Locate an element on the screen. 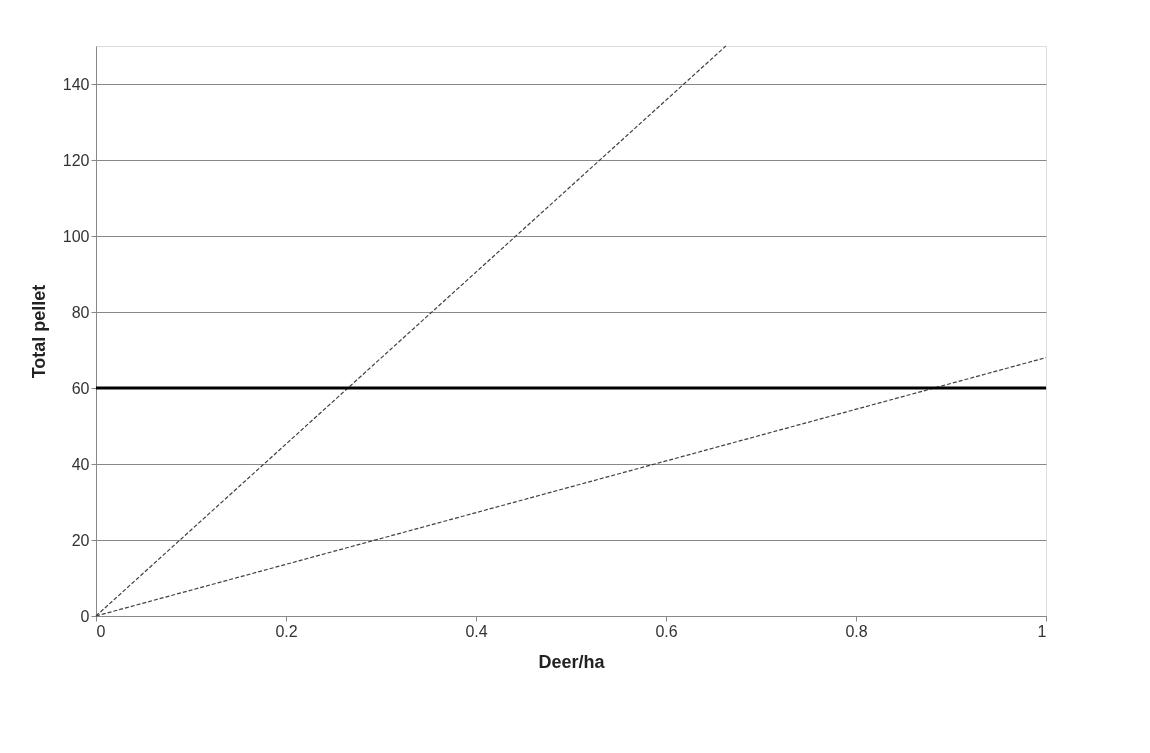 The width and height of the screenshot is (1150, 753). x-tick-label: 0 is located at coordinates (101, 631).